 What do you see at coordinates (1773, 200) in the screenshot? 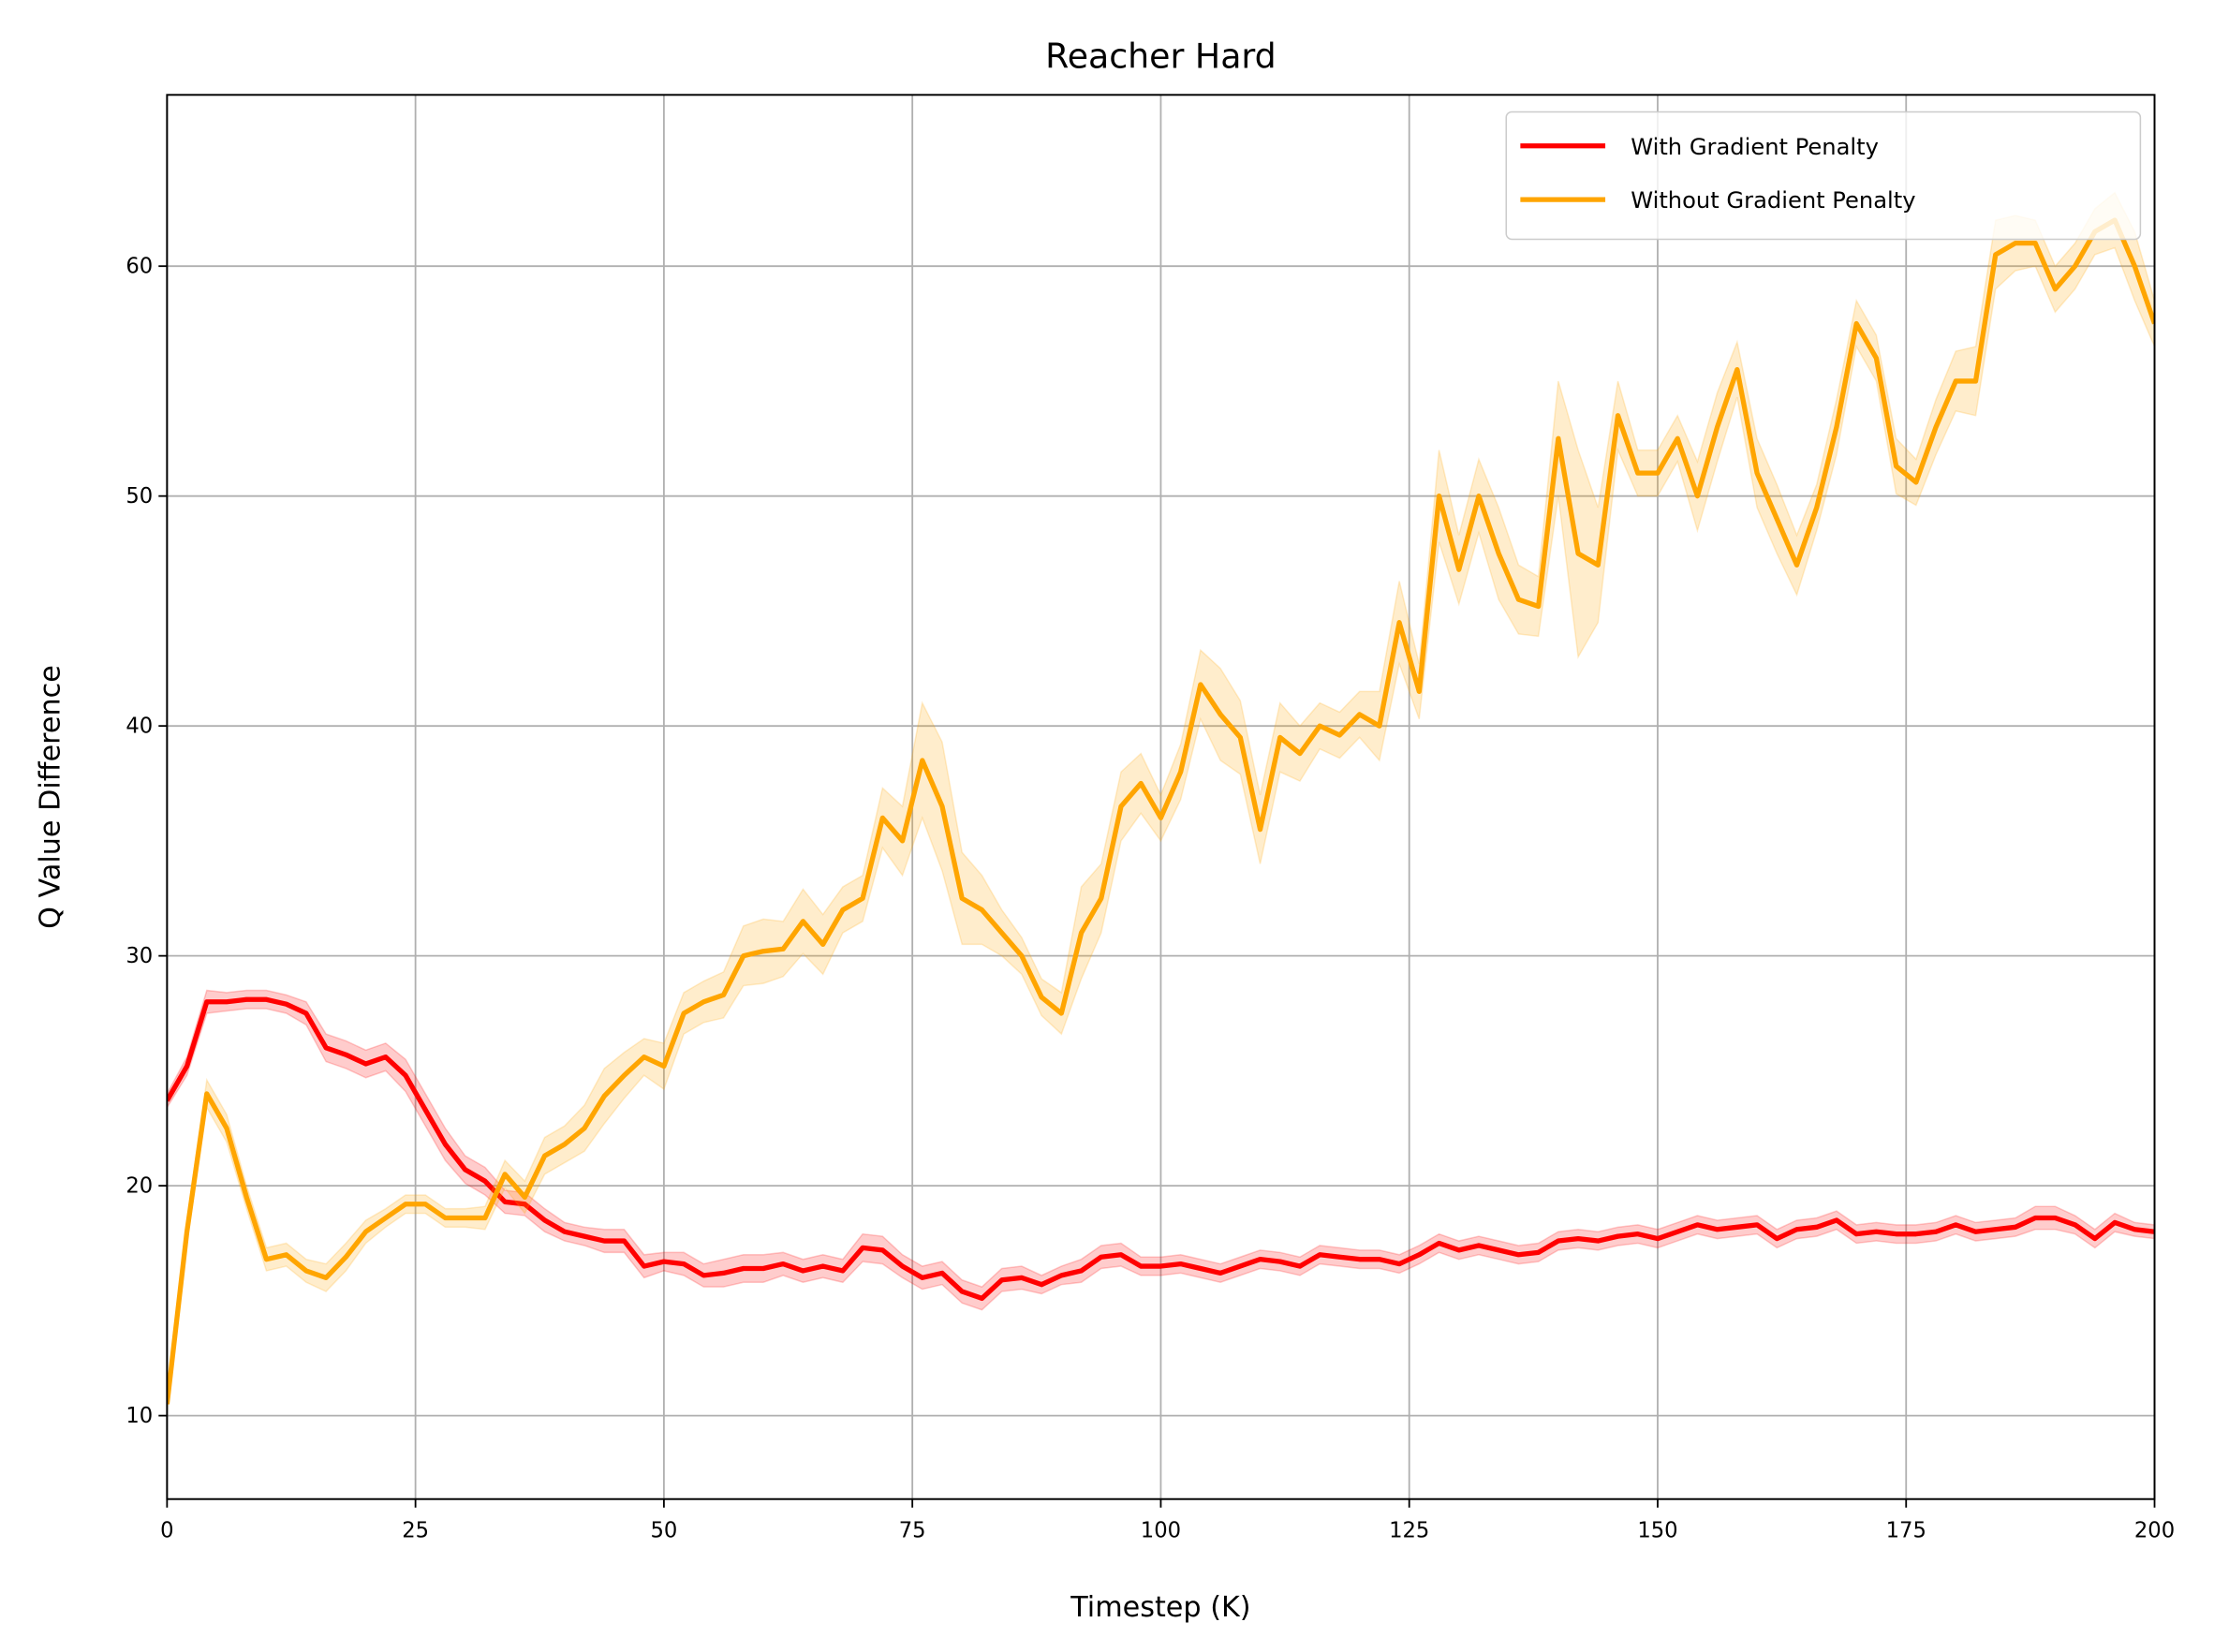
I see `legend-label: Without Gradient Penalty` at bounding box center [1773, 200].